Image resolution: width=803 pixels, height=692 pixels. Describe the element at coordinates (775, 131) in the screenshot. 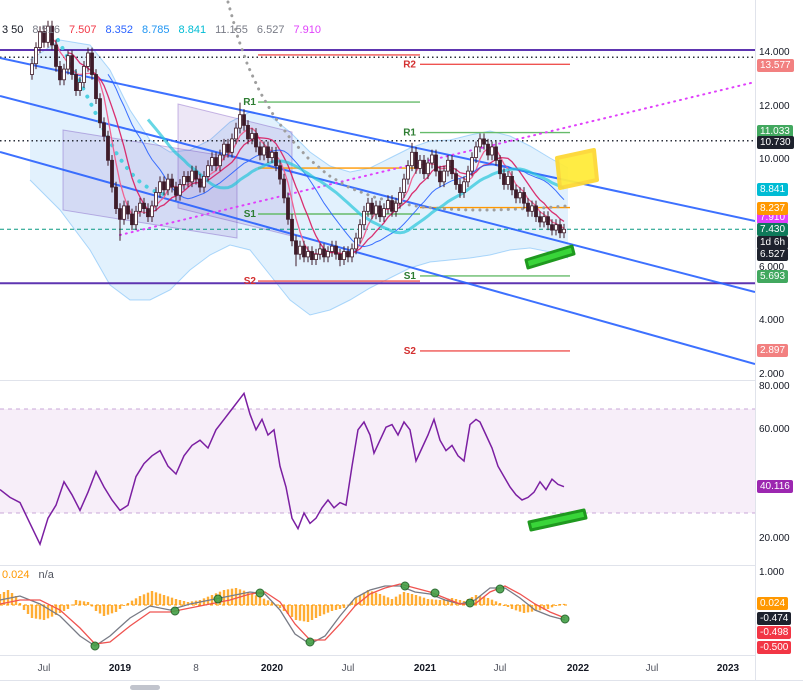

I see `price-label: 11.033` at that location.